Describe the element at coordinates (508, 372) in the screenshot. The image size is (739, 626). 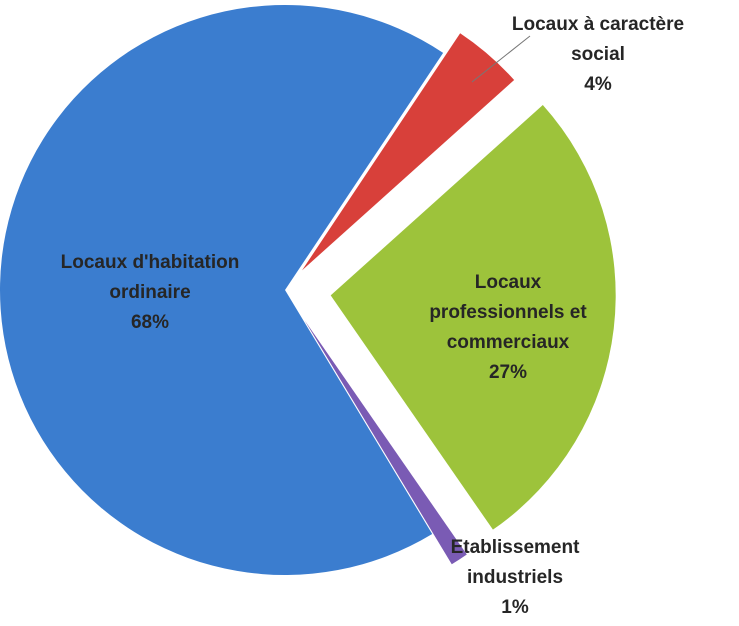
I see `value-label: 27%` at that location.